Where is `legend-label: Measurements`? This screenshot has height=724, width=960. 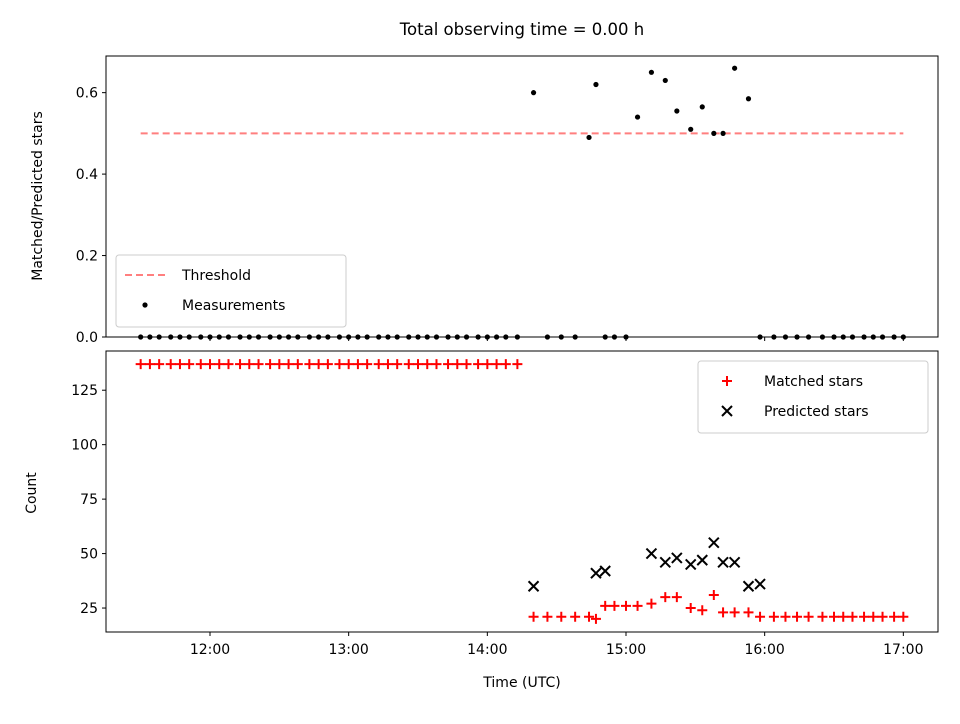 legend-label: Measurements is located at coordinates (233, 306).